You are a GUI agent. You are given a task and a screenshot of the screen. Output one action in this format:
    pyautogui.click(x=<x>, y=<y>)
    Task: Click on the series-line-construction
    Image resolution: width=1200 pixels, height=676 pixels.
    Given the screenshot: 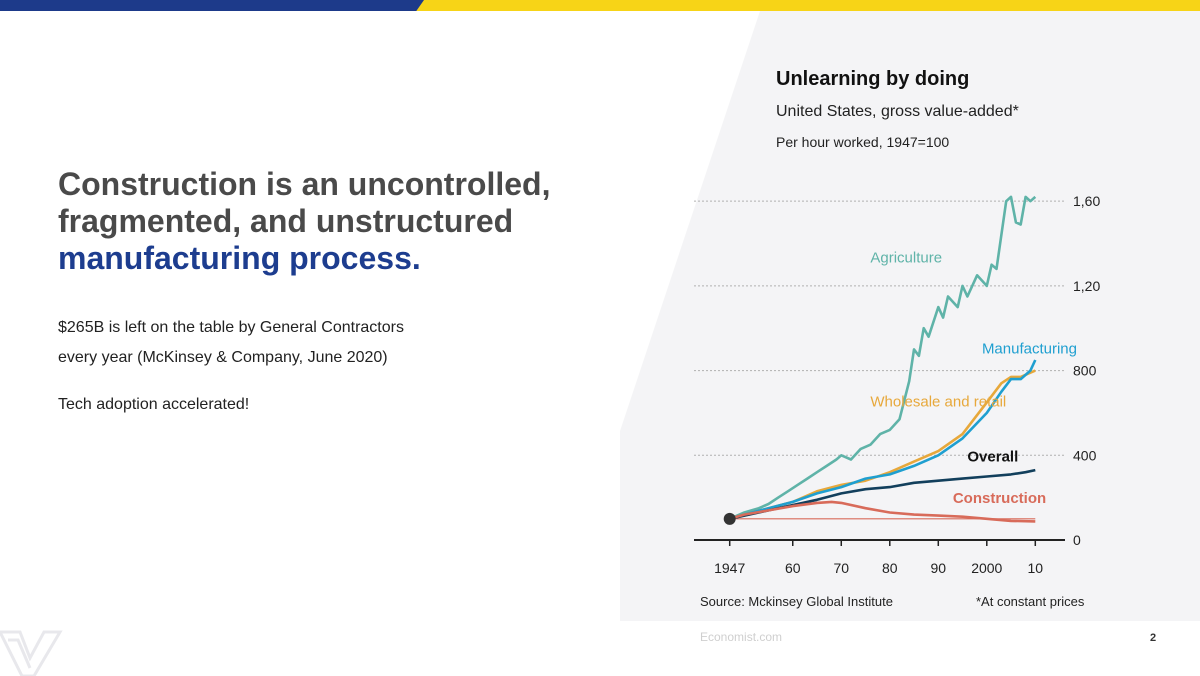 What is the action you would take?
    pyautogui.click(x=882, y=511)
    